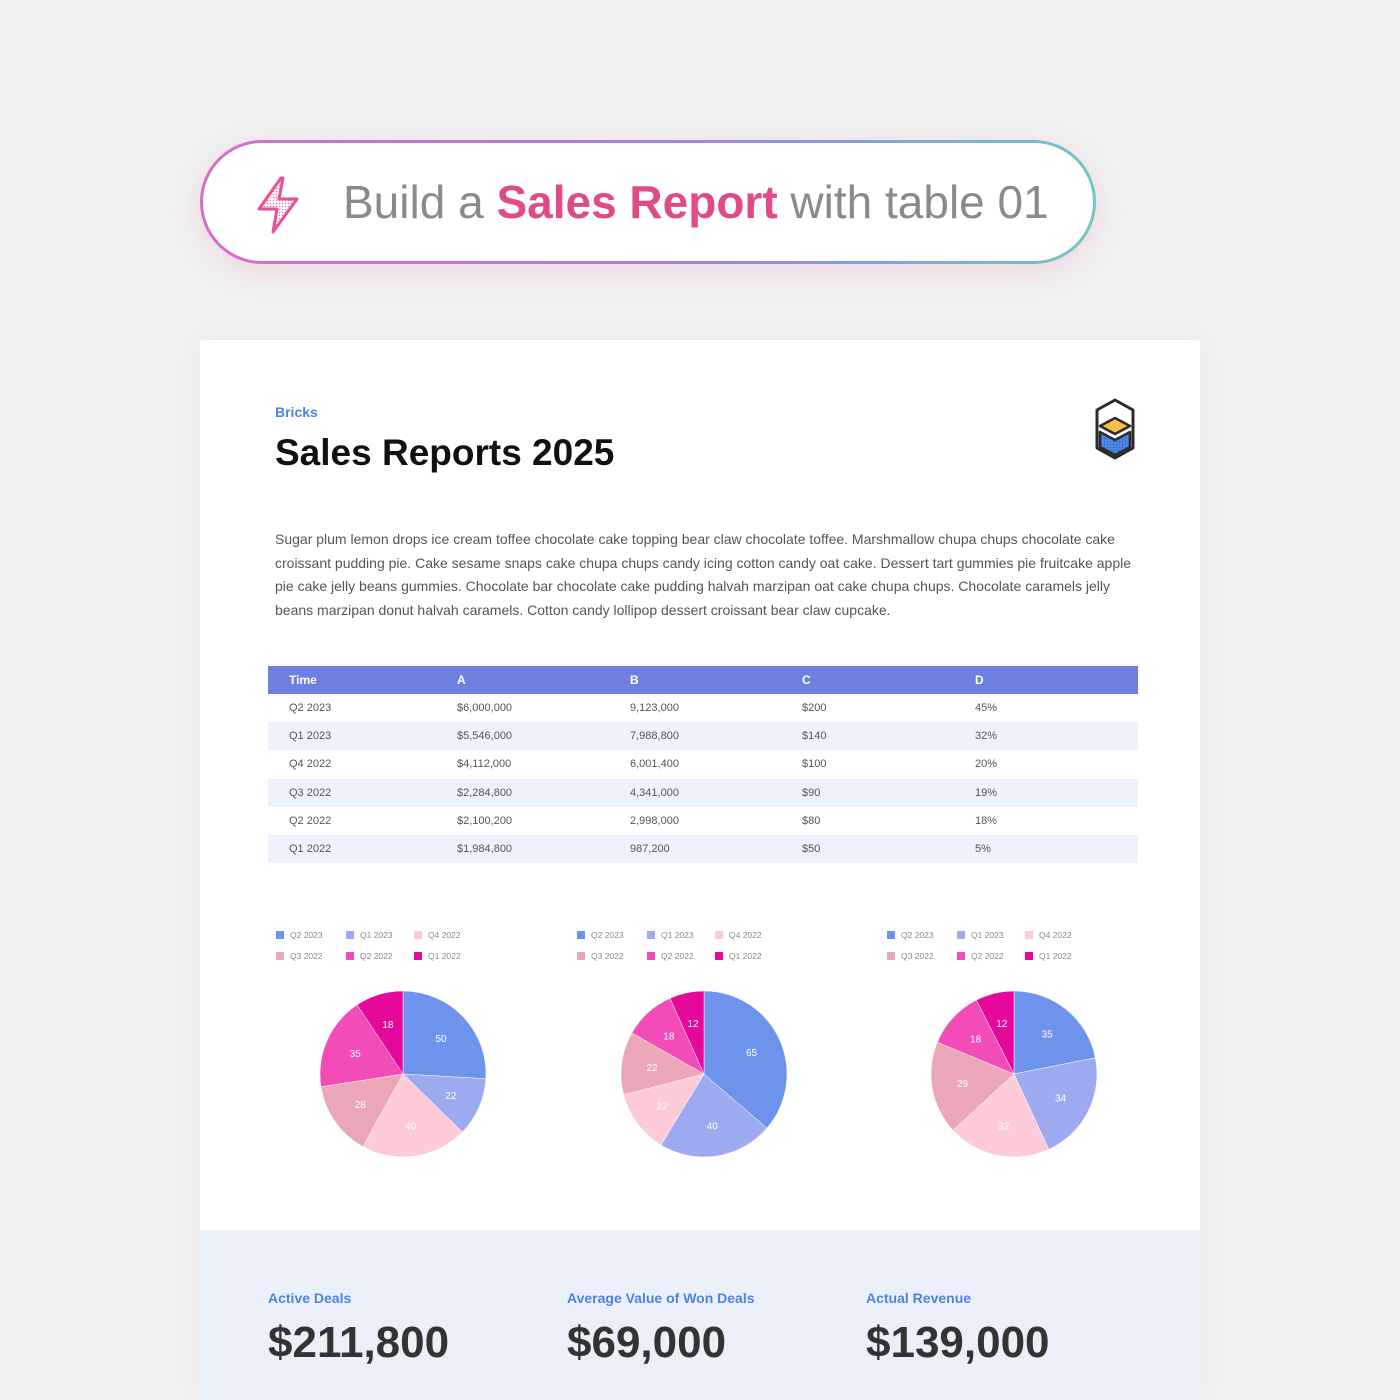  Describe the element at coordinates (522, 792) in the screenshot. I see `table-cell: $2,284,800` at that location.